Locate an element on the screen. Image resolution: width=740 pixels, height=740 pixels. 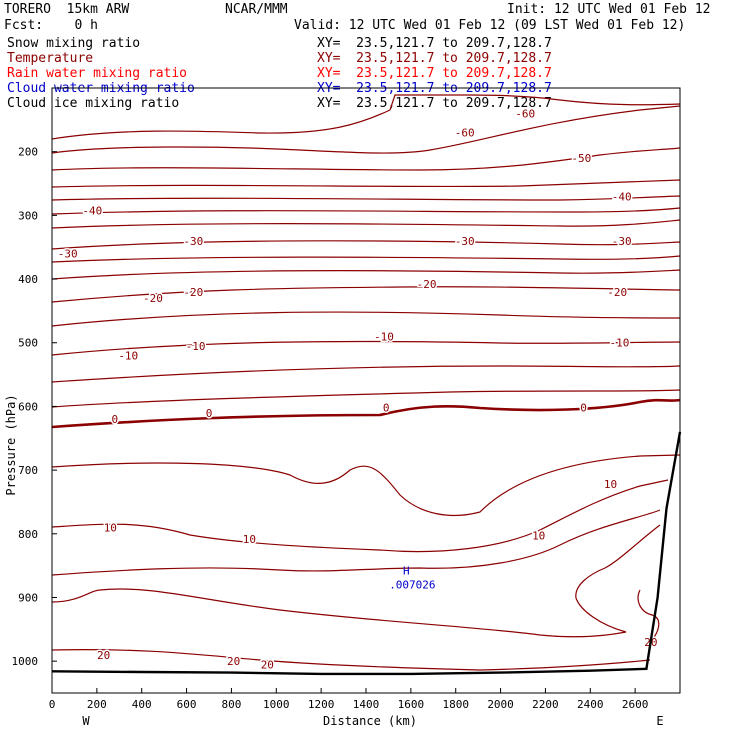
field-xy-cloud-ice: XY= 23.5,121.7 to 209.7,128.7 is located at coordinates (434, 103).